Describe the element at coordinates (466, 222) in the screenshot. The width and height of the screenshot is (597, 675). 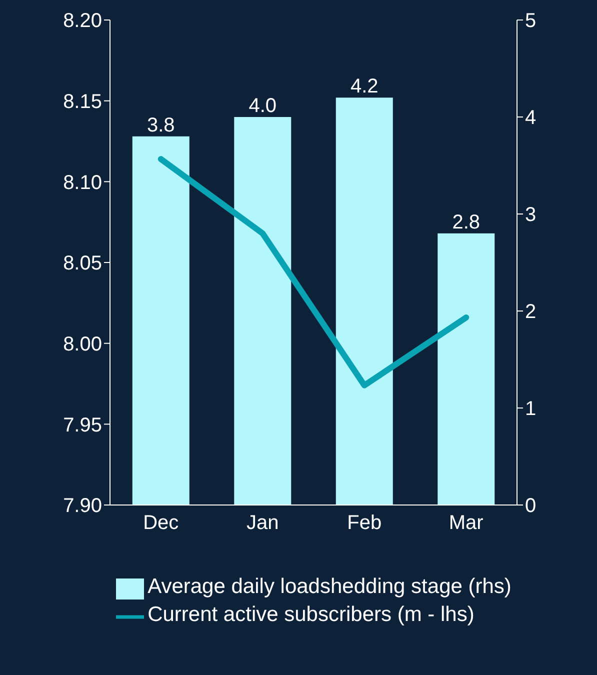
I see `data-label: 2.8` at that location.